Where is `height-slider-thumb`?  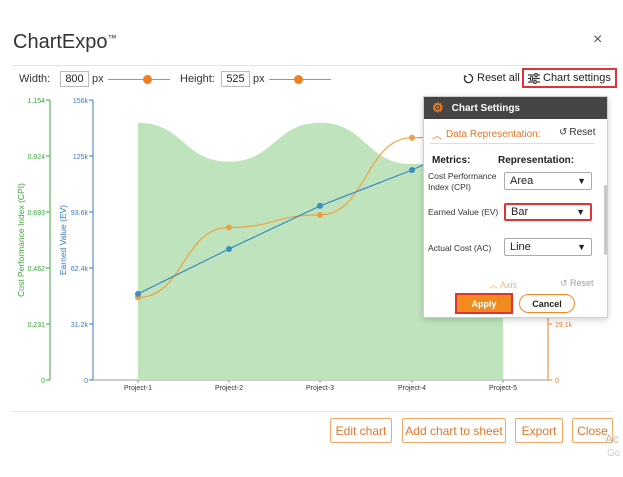
height-slider-thumb is located at coordinates (298, 79).